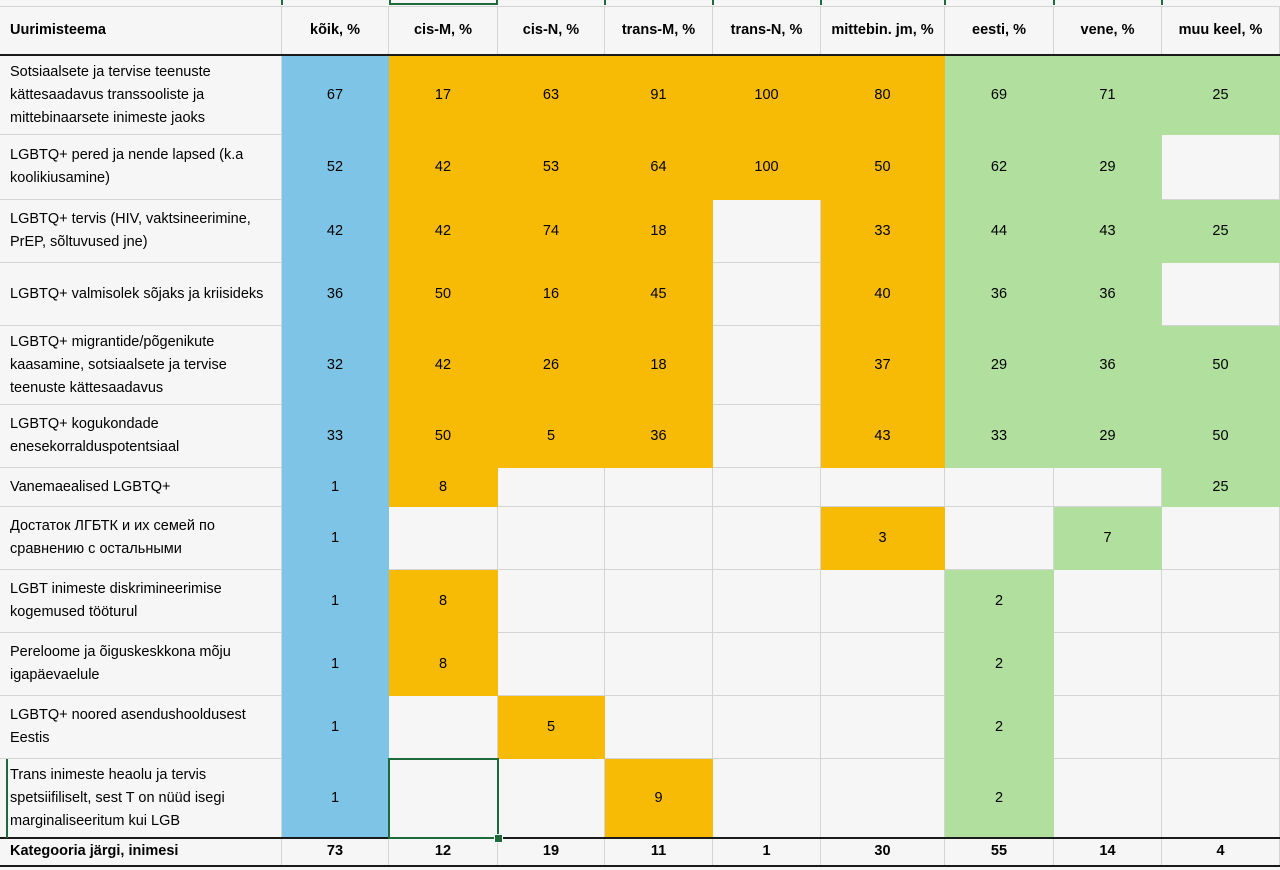 The image size is (1280, 870). What do you see at coordinates (335, 95) in the screenshot?
I see `data-cell: 67` at bounding box center [335, 95].